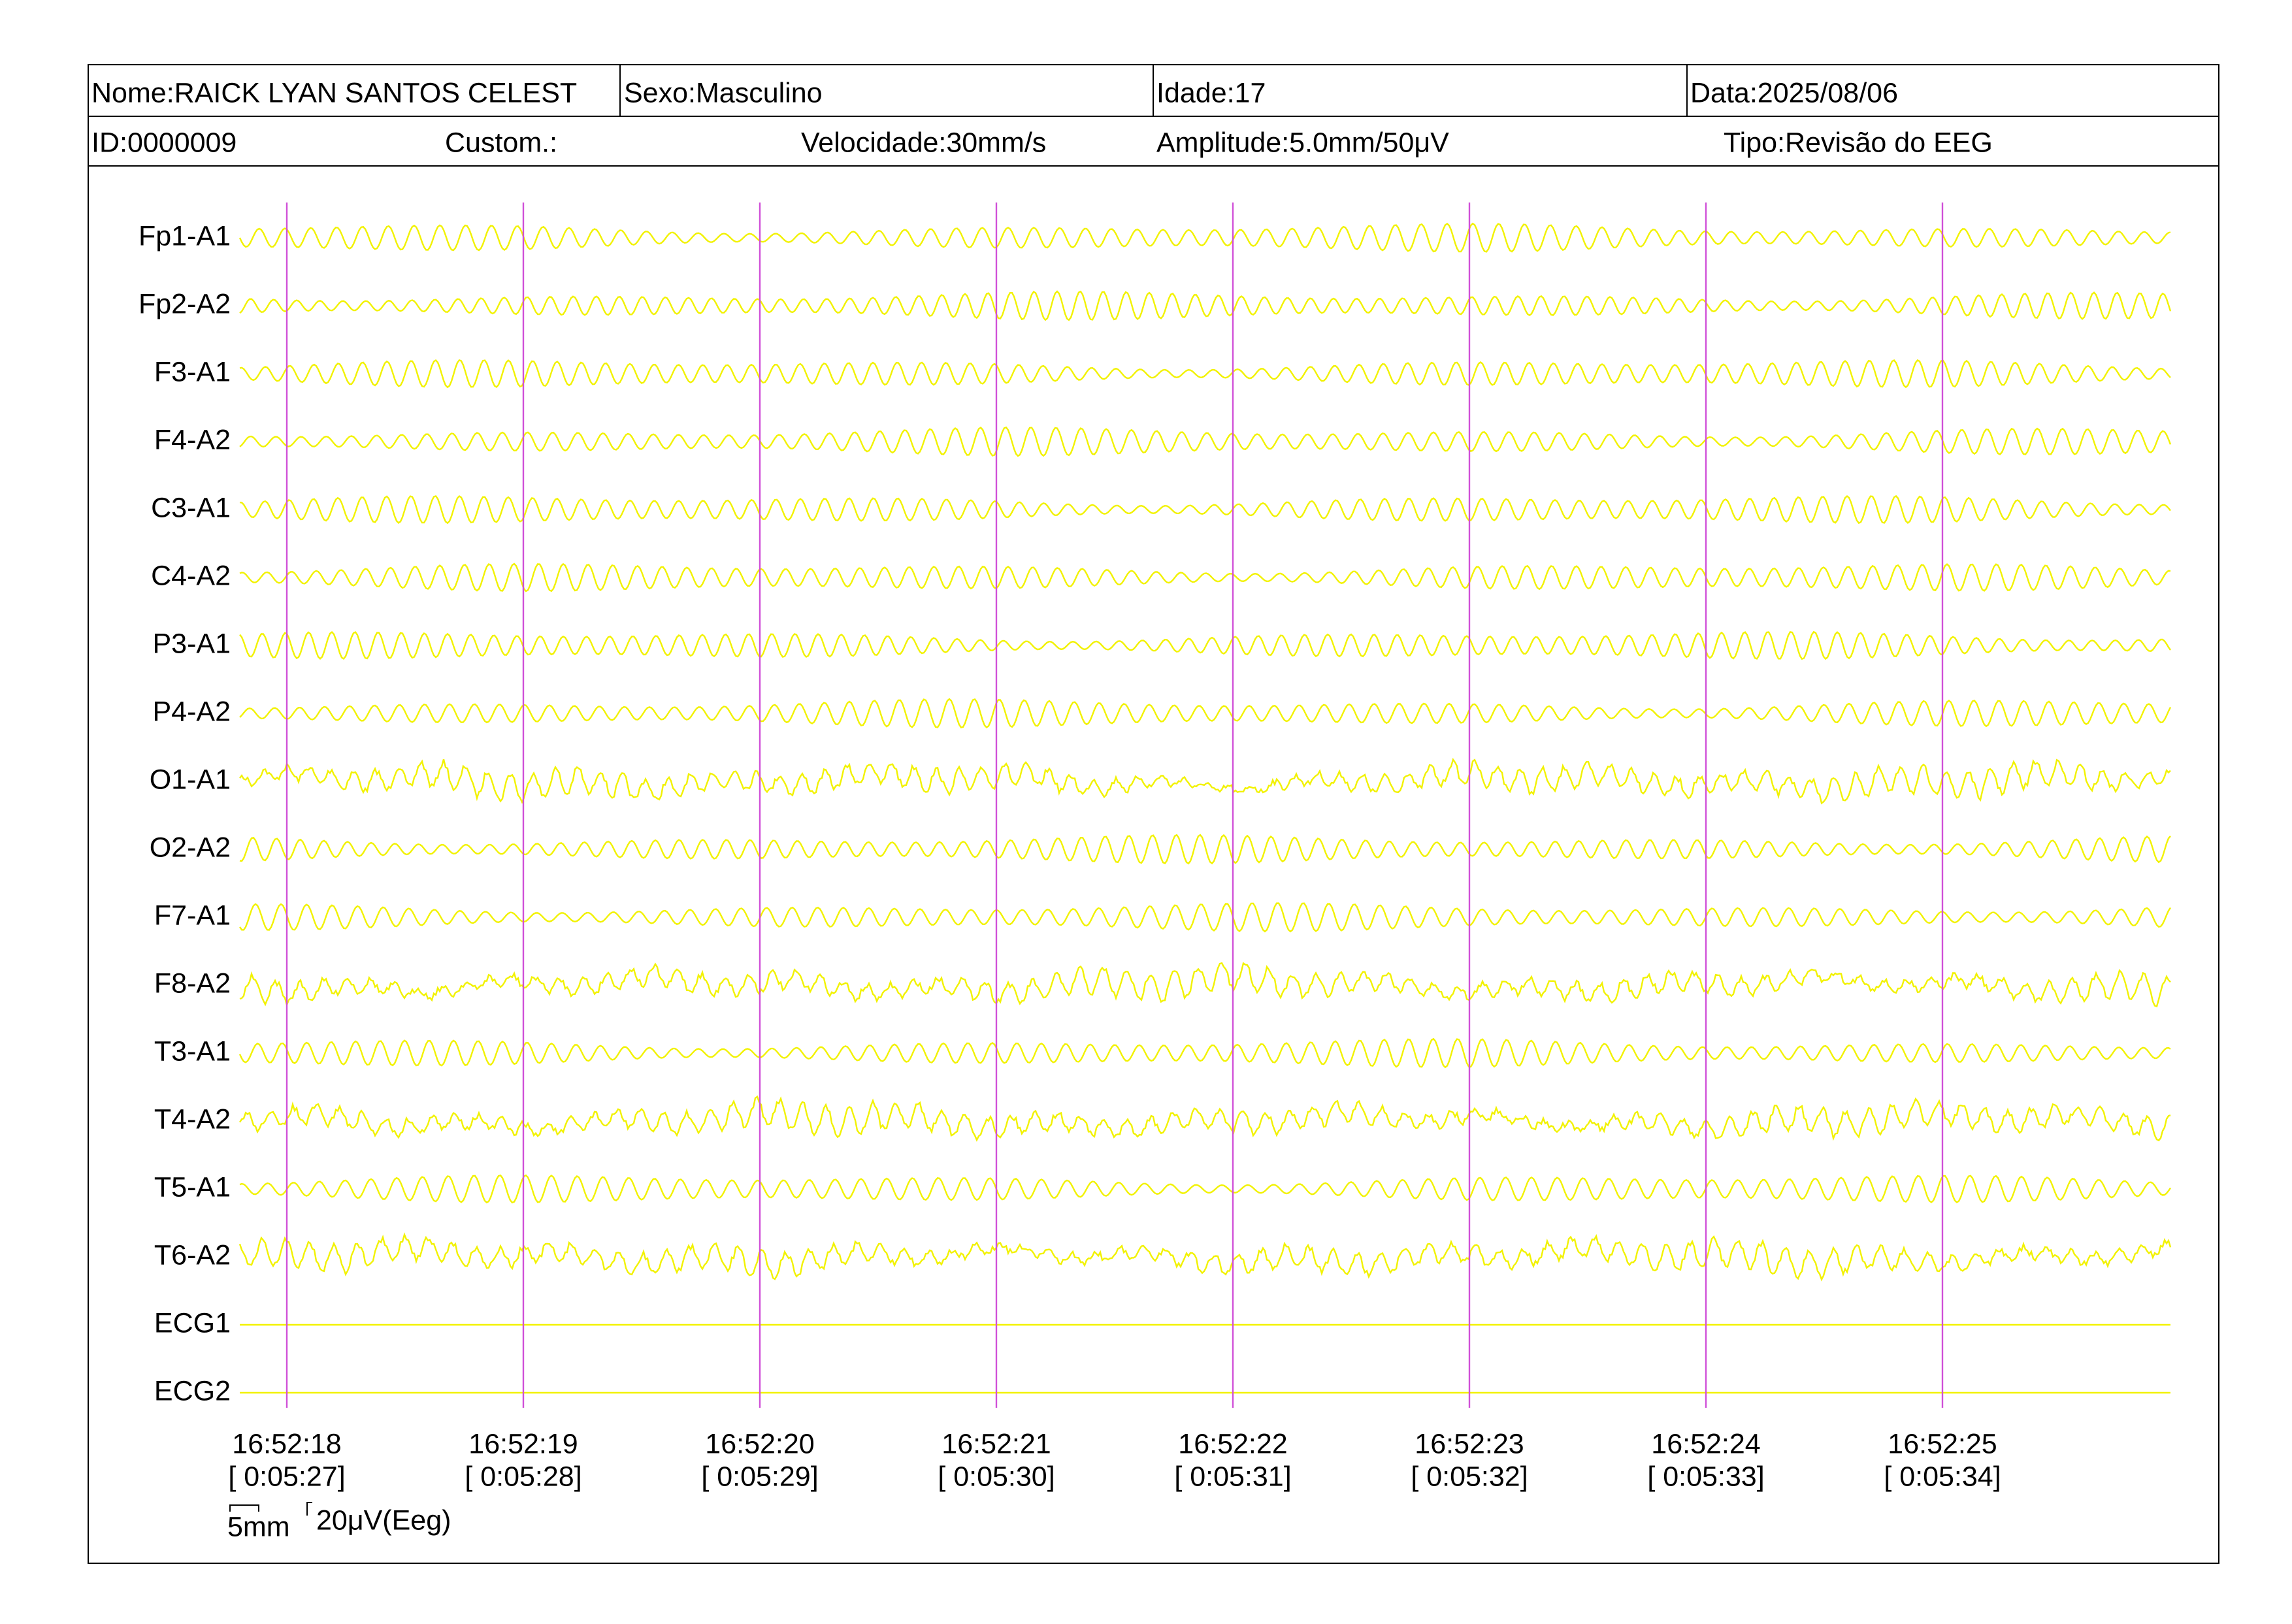 The image size is (2292, 1624). I want to click on channel-label: Fp1-A1, so click(185, 236).